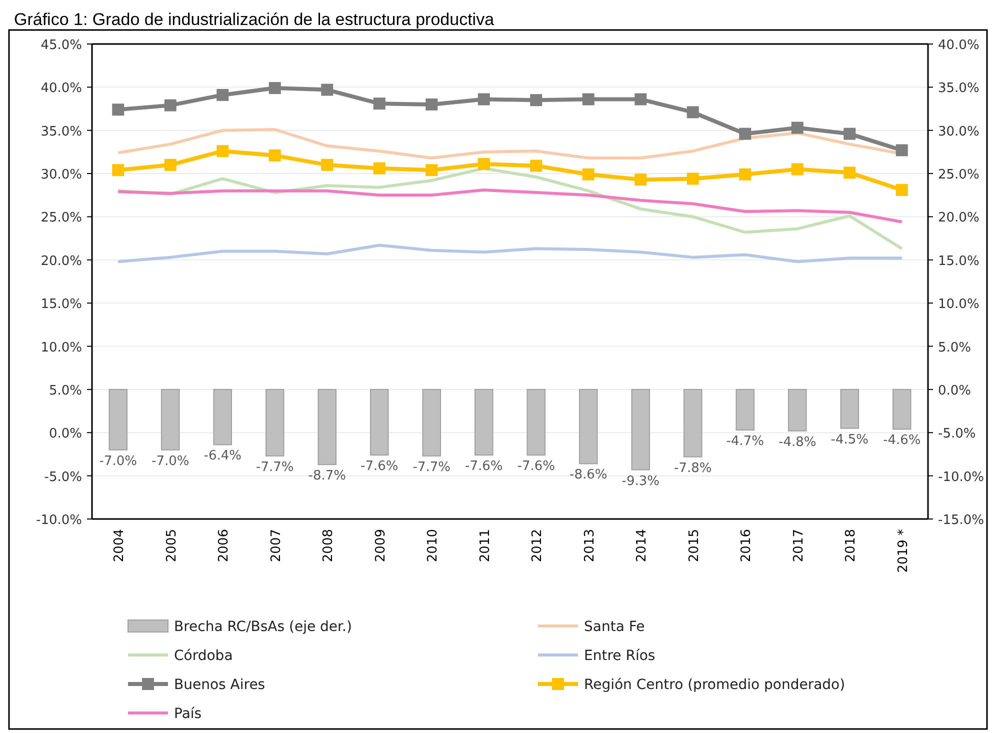 The image size is (998, 733). I want to click on x-tick-label: 2018, so click(851, 545).